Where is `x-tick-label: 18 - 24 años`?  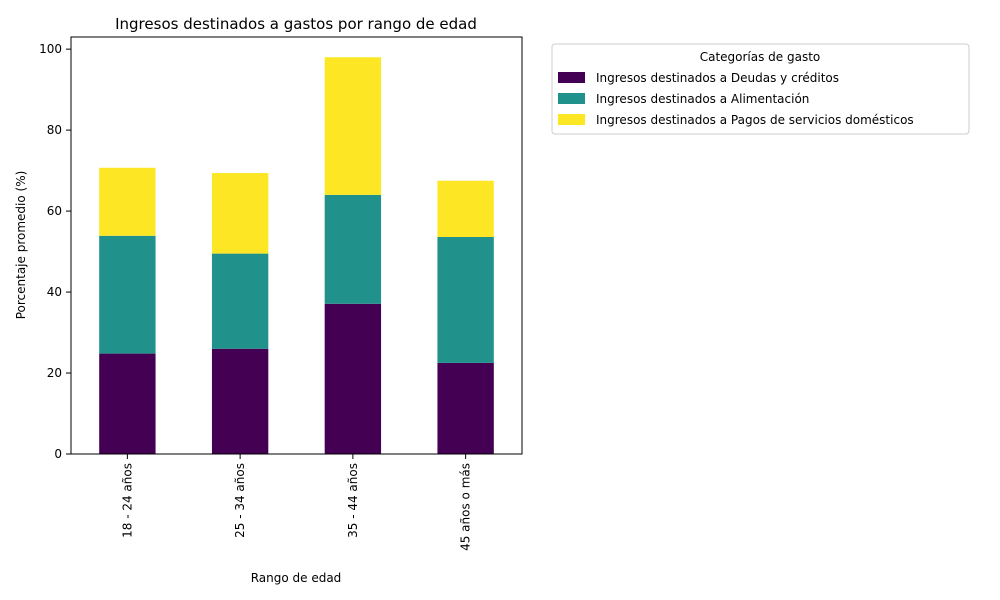 x-tick-label: 18 - 24 años is located at coordinates (127, 500).